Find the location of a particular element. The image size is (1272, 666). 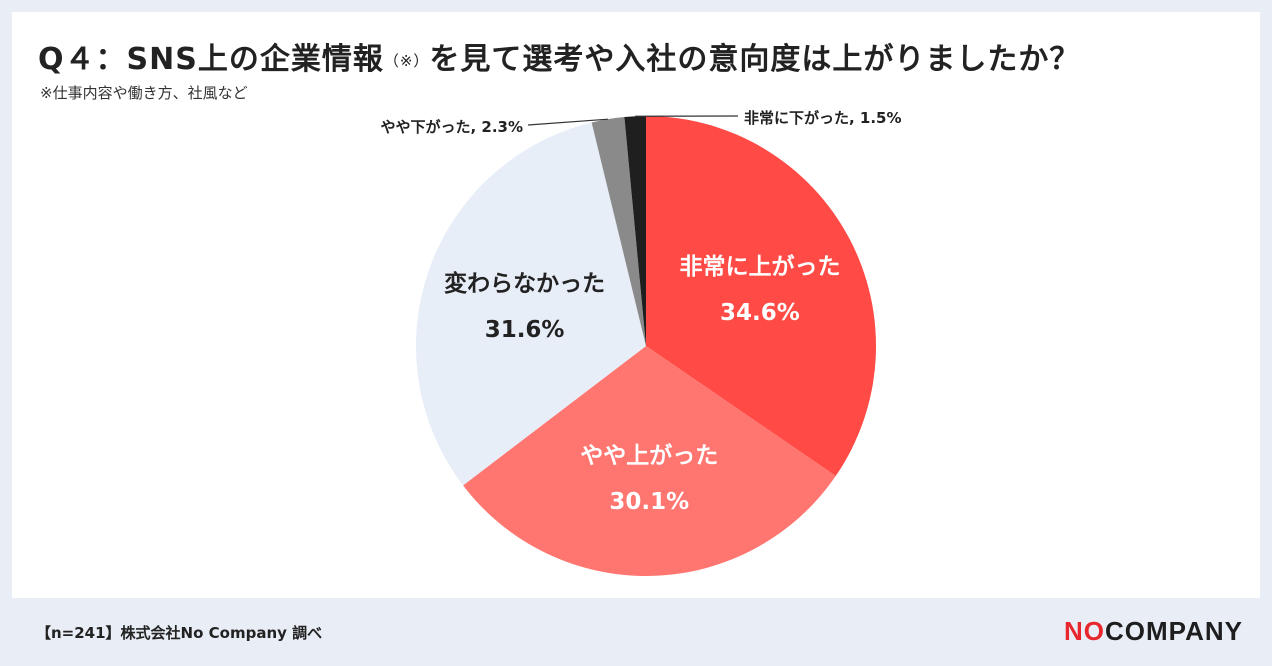

outside-label-4: やや下がった, 2.3% is located at coordinates (451, 127).